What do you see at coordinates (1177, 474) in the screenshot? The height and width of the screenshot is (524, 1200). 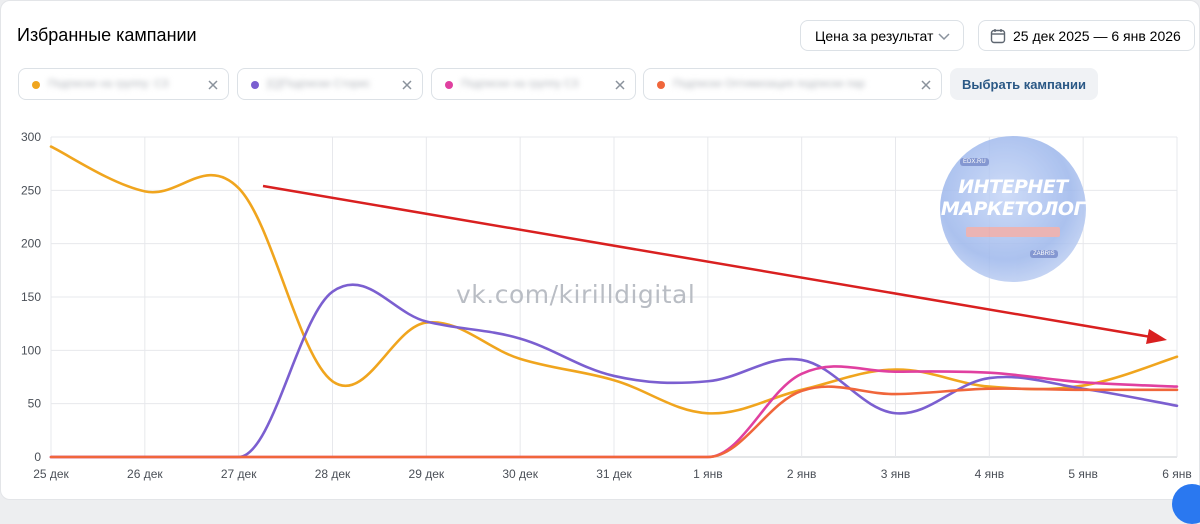 I see `x-tick-label: 6 янв` at bounding box center [1177, 474].